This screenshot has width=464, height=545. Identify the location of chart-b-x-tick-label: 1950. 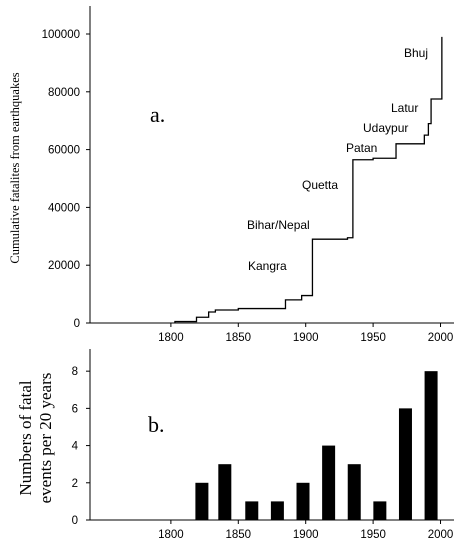
(373, 535).